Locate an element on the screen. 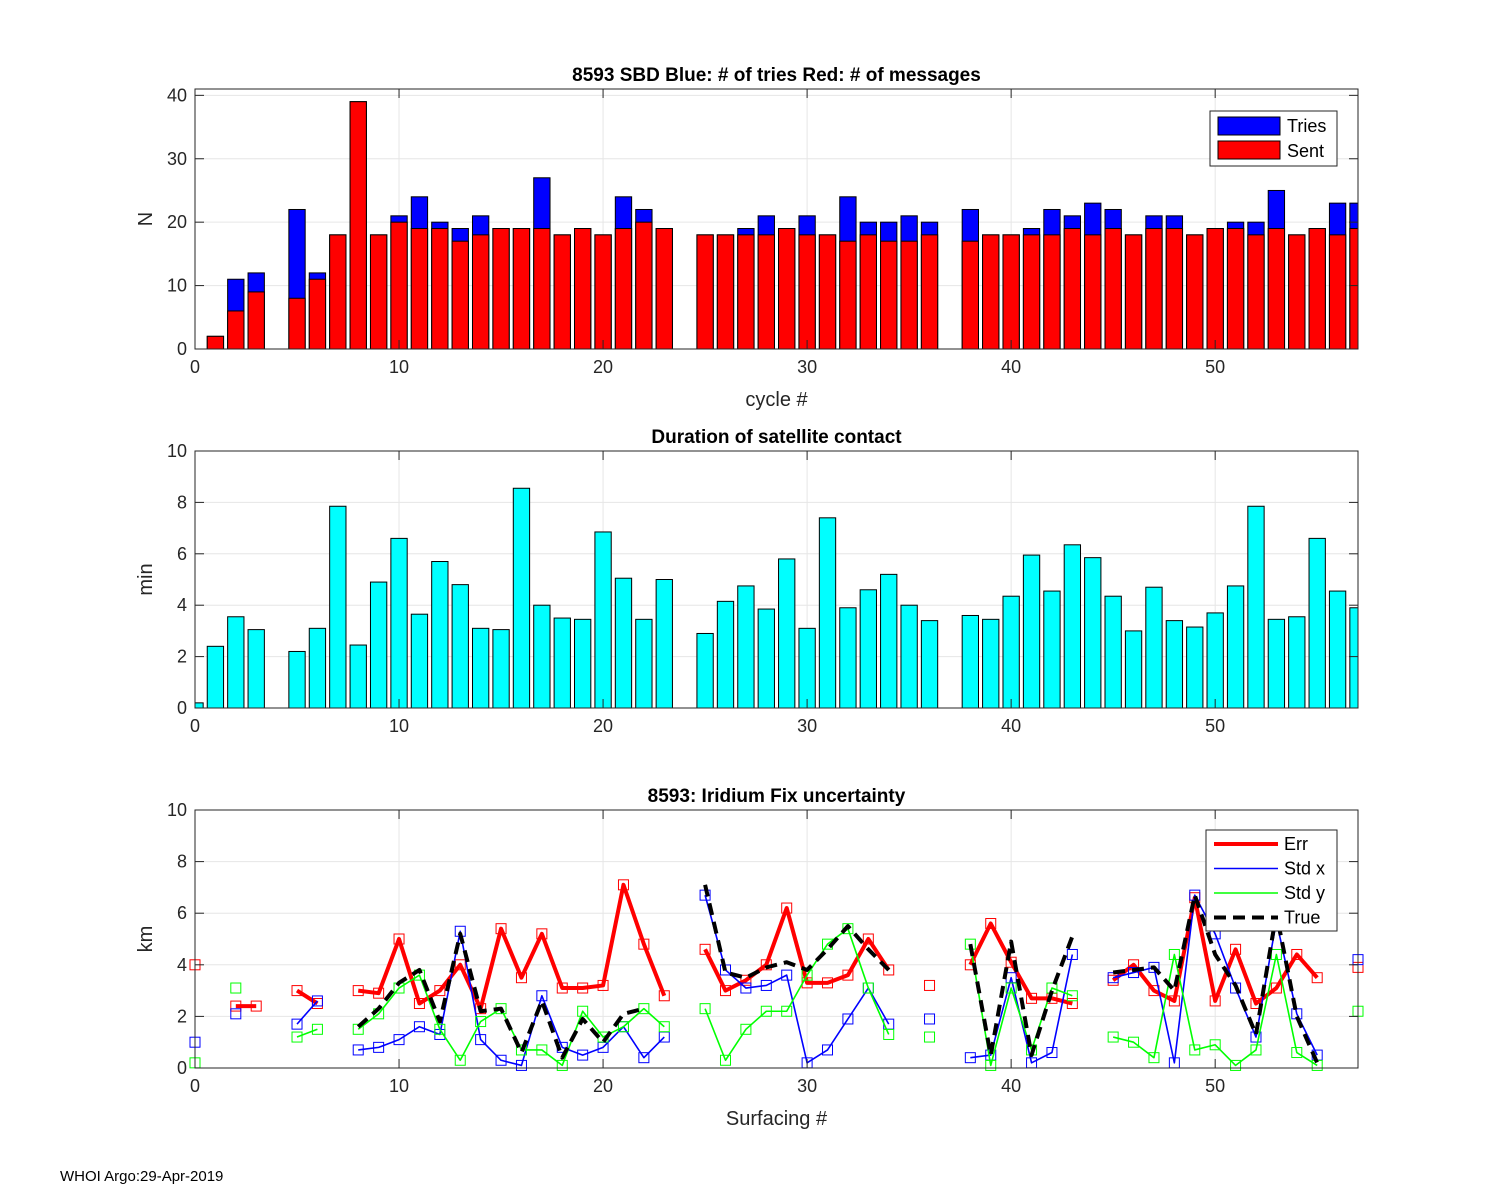  x-tick-label: 30 is located at coordinates (807, 726).